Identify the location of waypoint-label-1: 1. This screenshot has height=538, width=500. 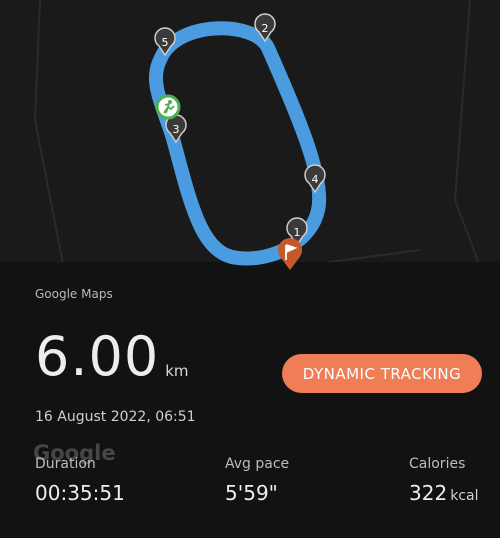
(297, 232).